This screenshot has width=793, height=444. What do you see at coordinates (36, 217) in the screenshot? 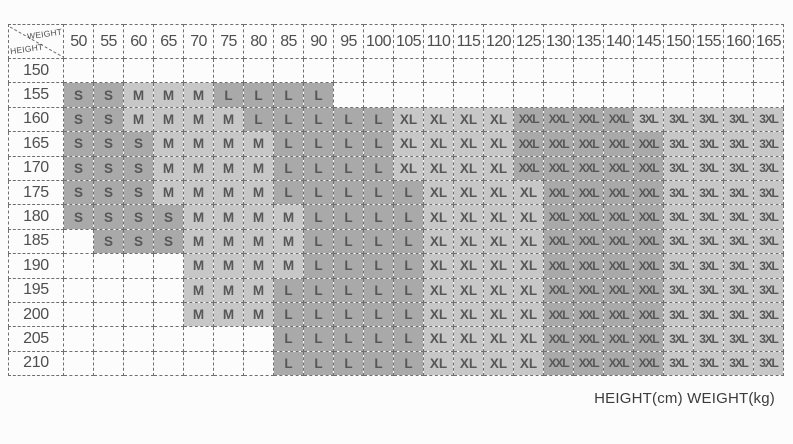
I see `height-header-cell: 180` at bounding box center [36, 217].